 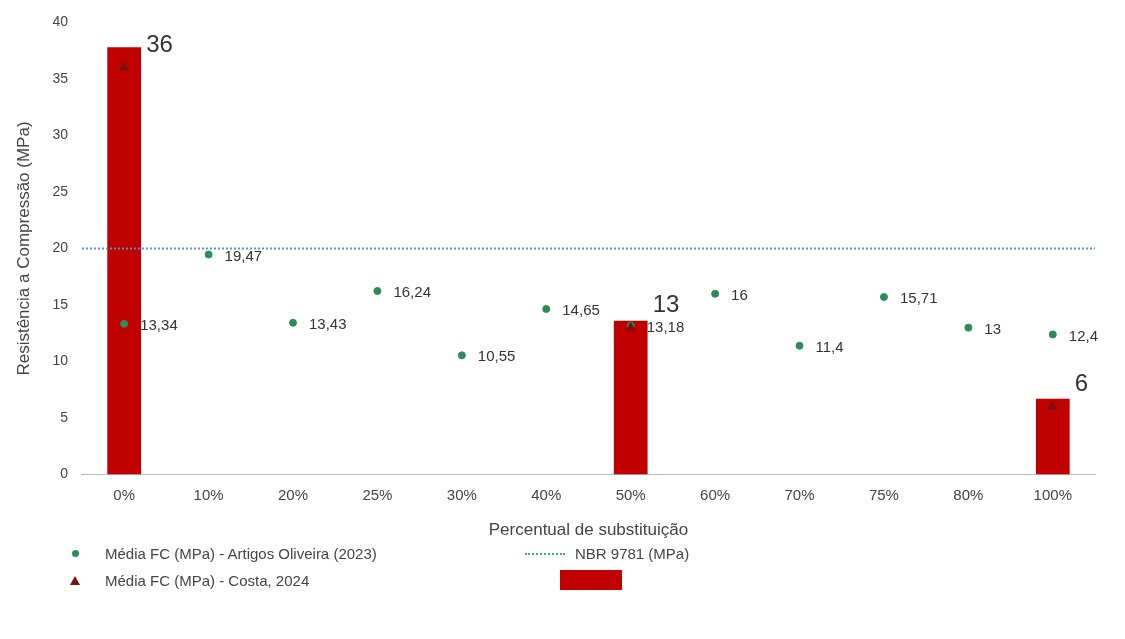 What do you see at coordinates (918, 298) in the screenshot?
I see `data-label: 15,71` at bounding box center [918, 298].